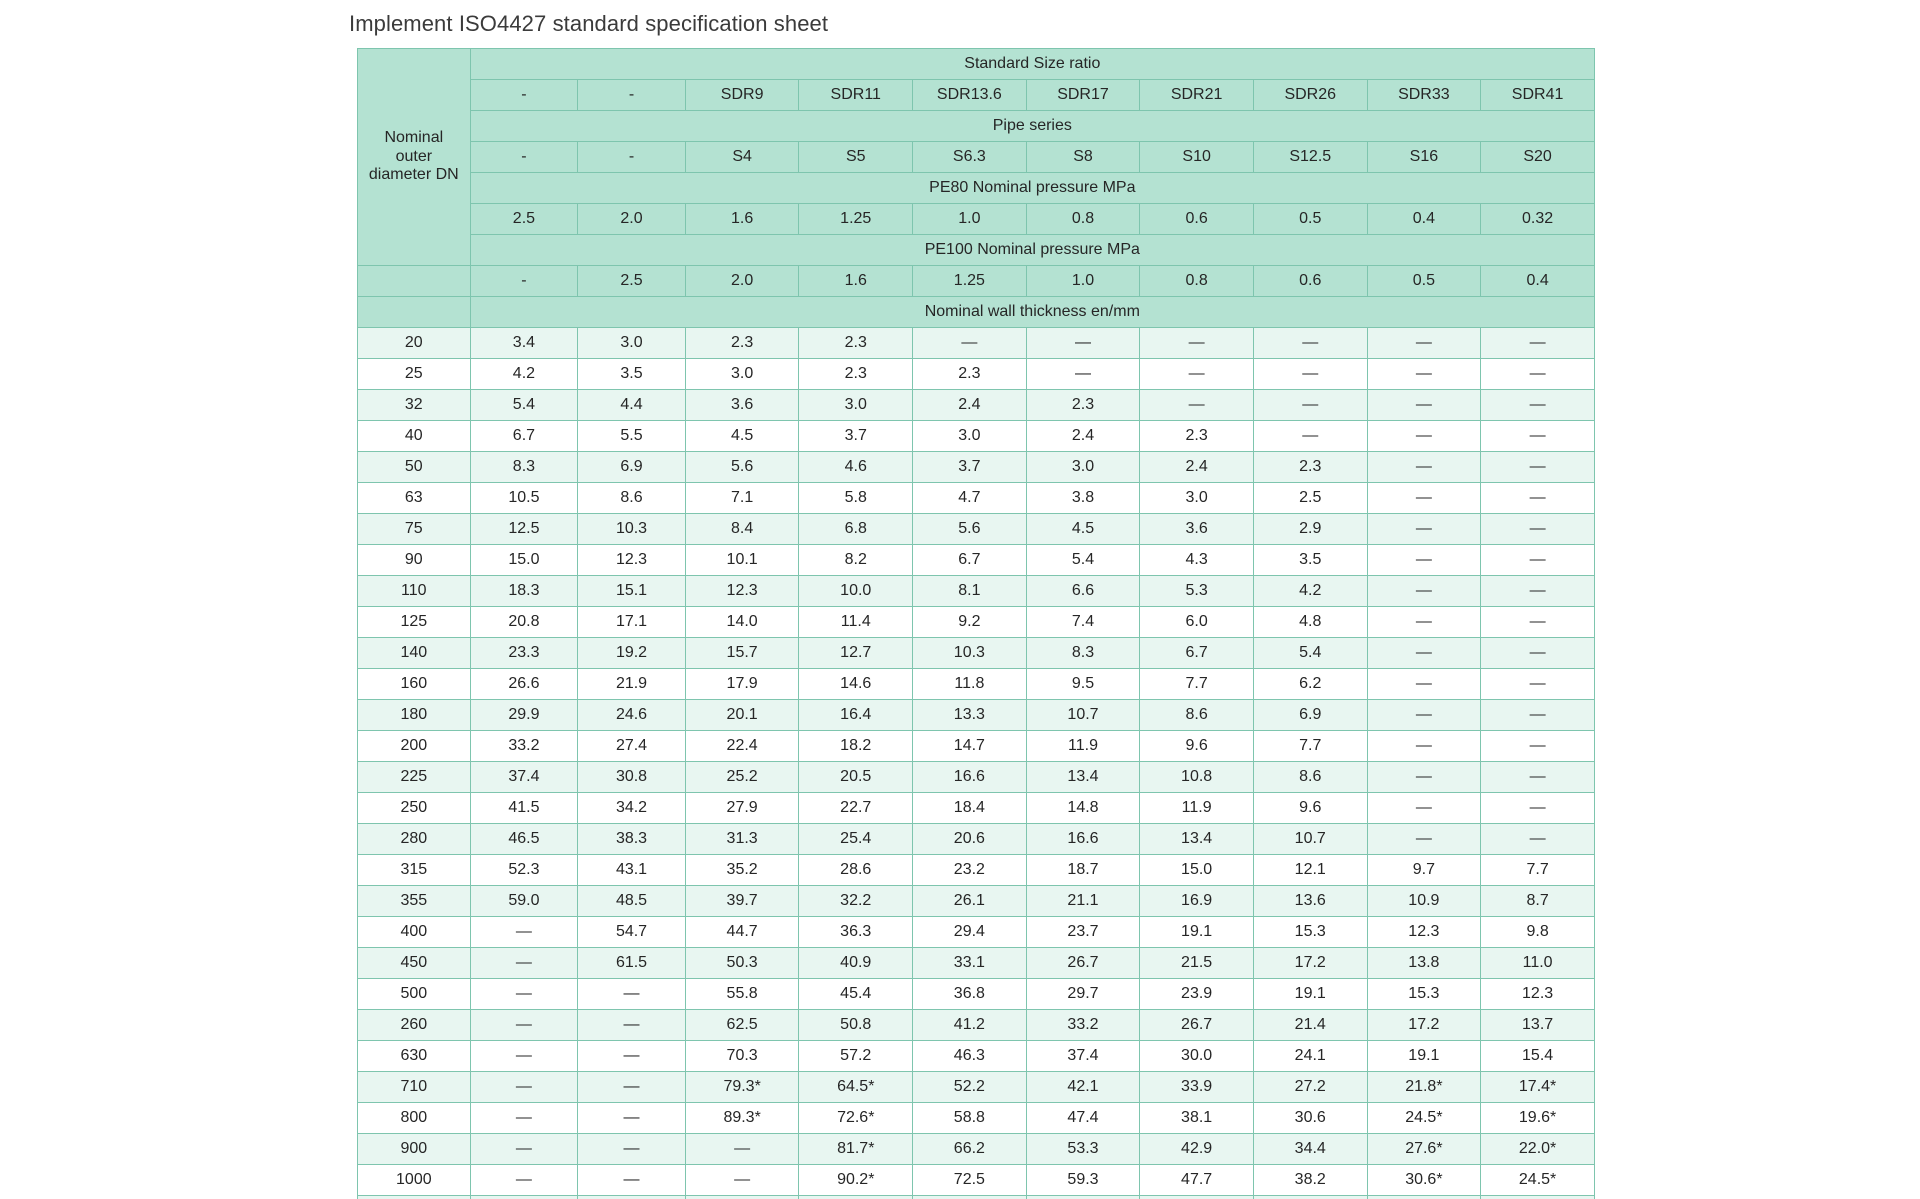  I want to click on dn-cell: 260, so click(414, 1025).